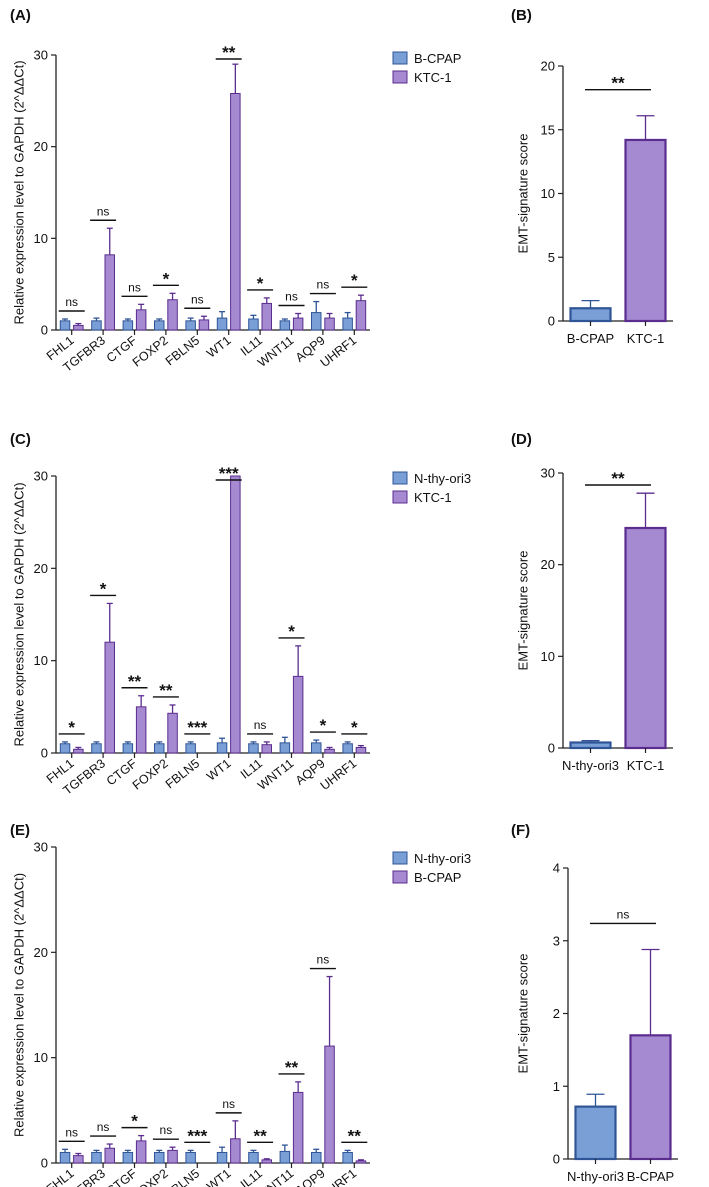 This screenshot has height=1187, width=709. Describe the element at coordinates (548, 129) in the screenshot. I see `y-tick-label: 15` at that location.